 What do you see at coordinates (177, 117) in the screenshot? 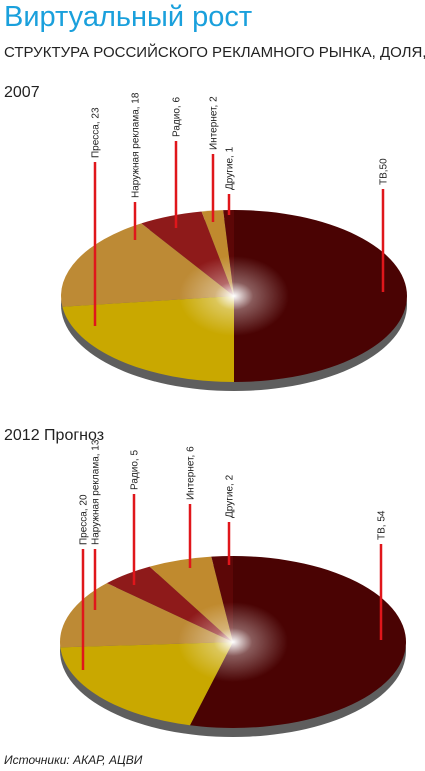
I see `slice-label: Радио, 6` at bounding box center [177, 117].